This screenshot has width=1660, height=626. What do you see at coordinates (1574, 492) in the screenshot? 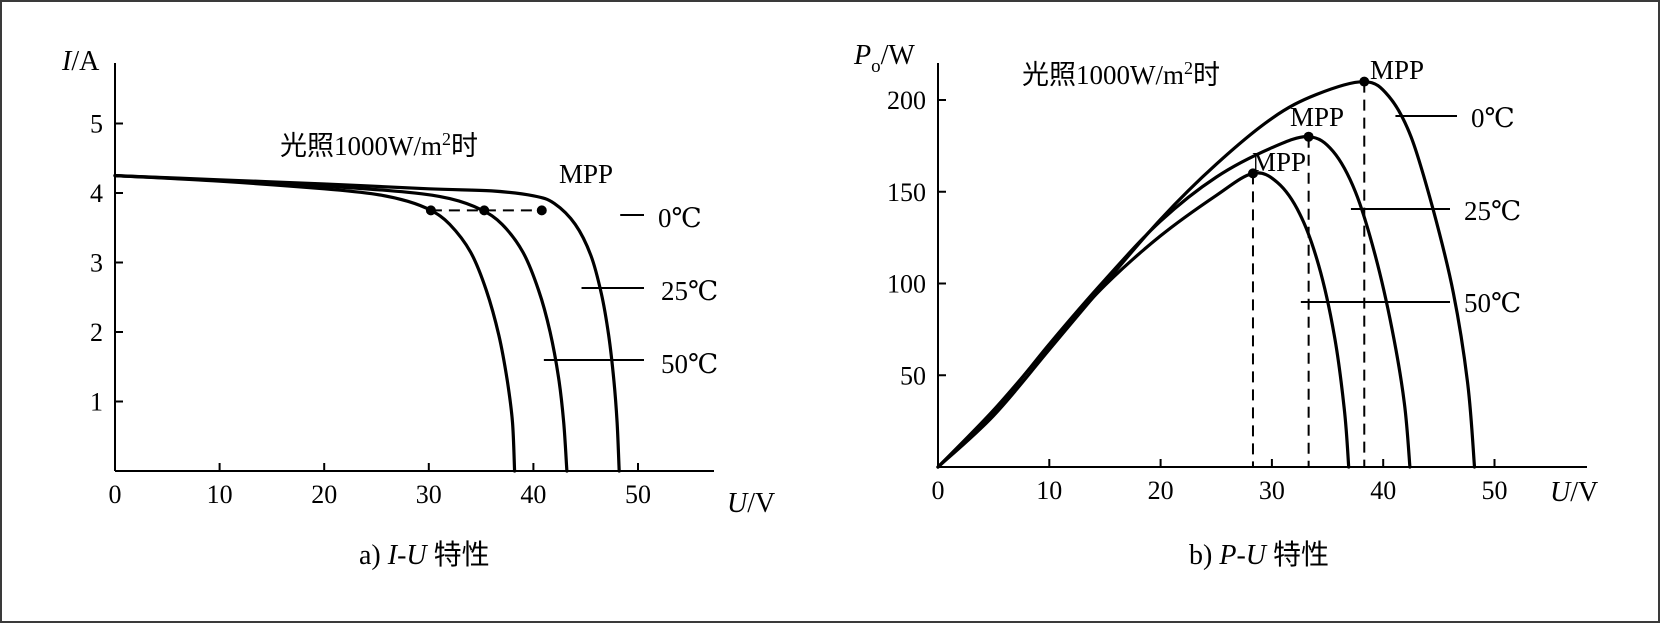
I see `pu-x-axis-title: U/V` at bounding box center [1574, 492].